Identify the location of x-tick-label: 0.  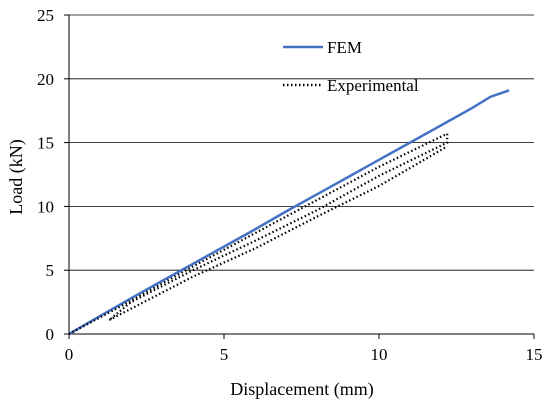
(69, 354).